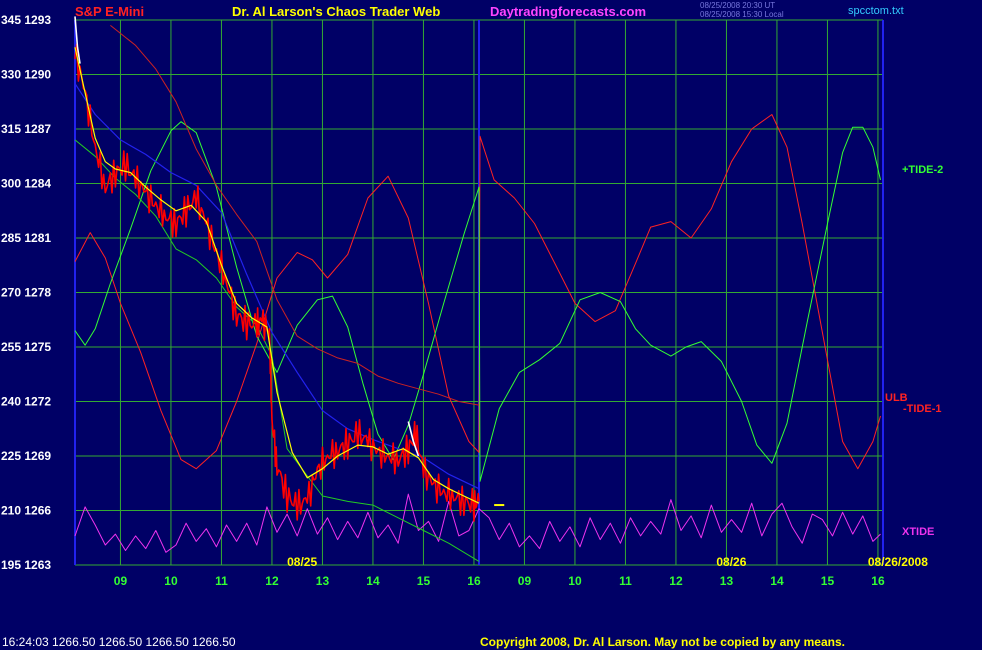 The width and height of the screenshot is (982, 650). What do you see at coordinates (26, 456) in the screenshot?
I see `y-tick-label: 225 1269` at bounding box center [26, 456].